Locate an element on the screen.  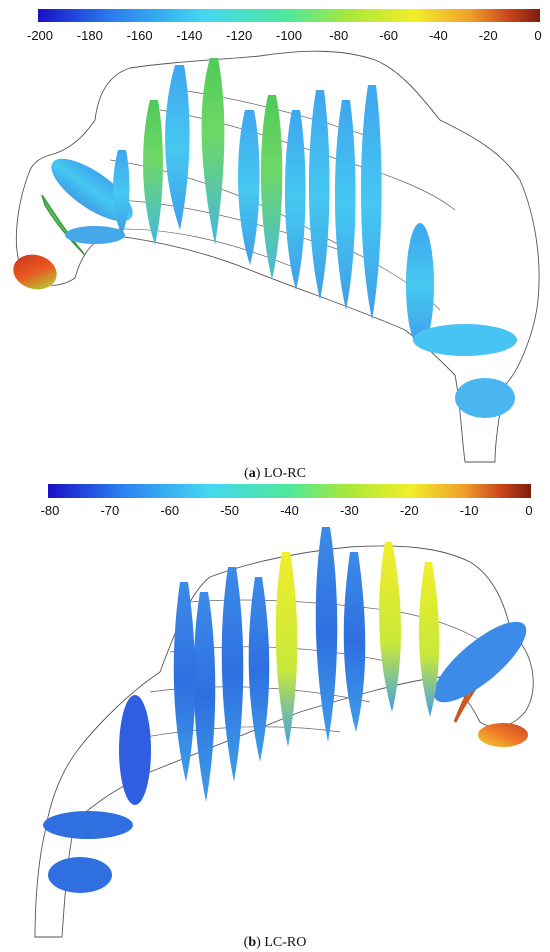
slice-right-vertical is located at coordinates (420, 285).